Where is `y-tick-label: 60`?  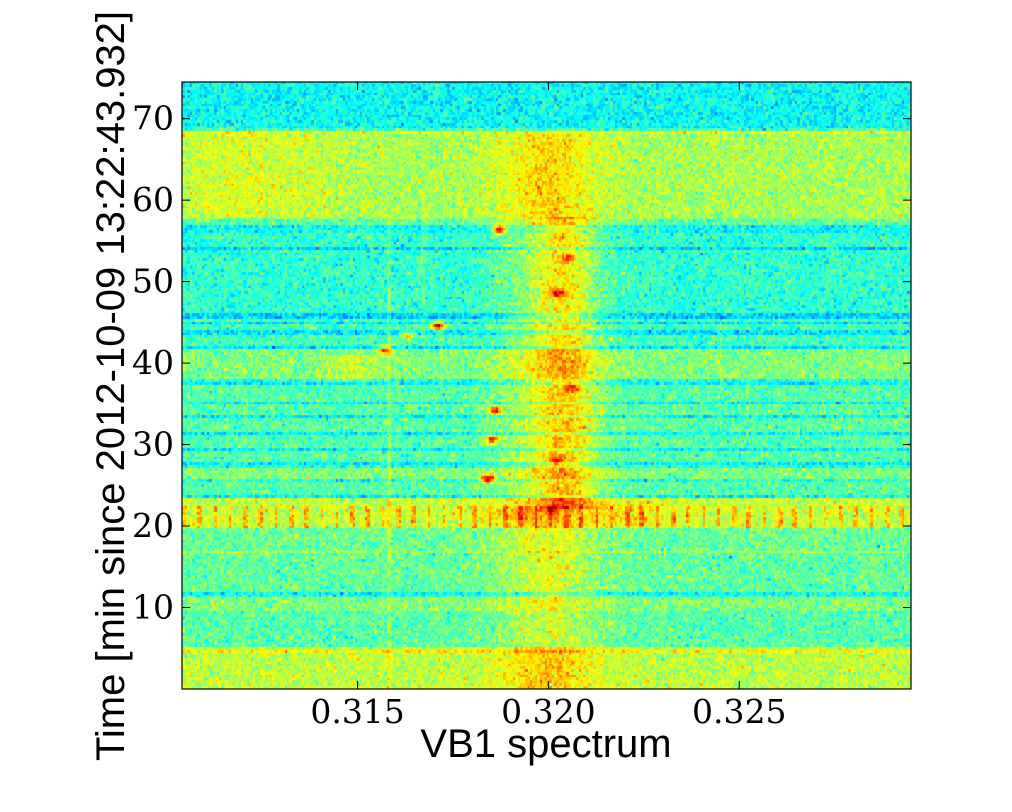
y-tick-label: 60 is located at coordinates (153, 199).